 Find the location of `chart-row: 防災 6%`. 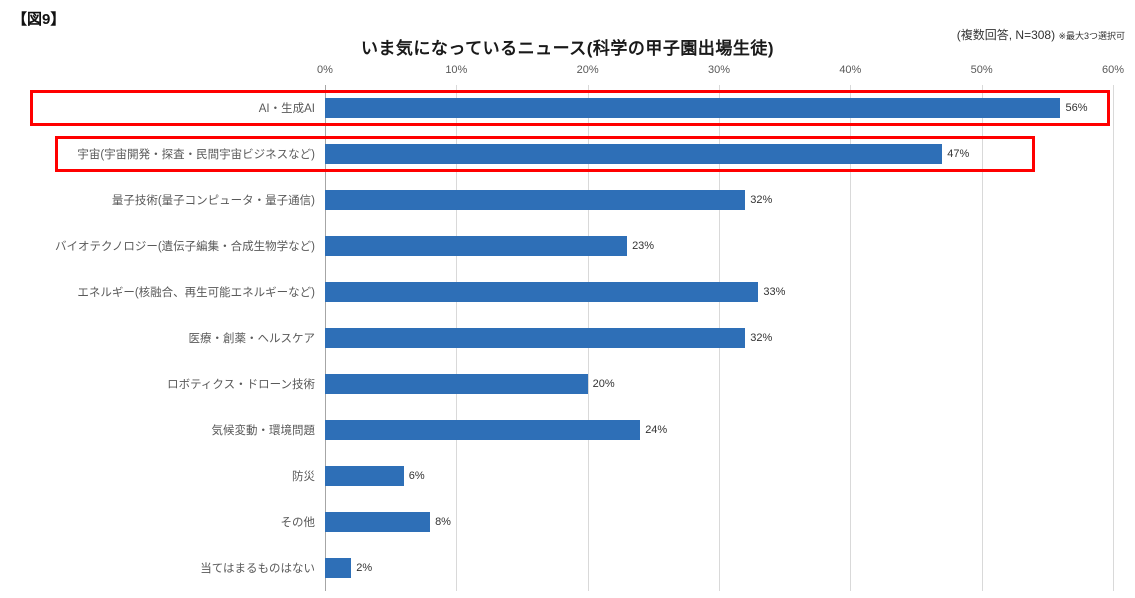

chart-row: 防災 6% is located at coordinates (556, 476).